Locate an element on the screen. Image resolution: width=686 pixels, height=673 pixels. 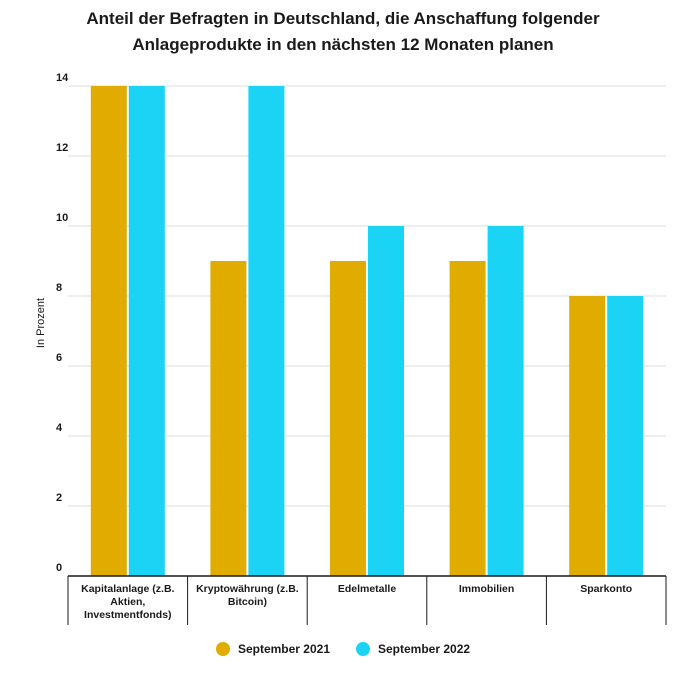
y-tick-label: 4 is located at coordinates (59, 428).